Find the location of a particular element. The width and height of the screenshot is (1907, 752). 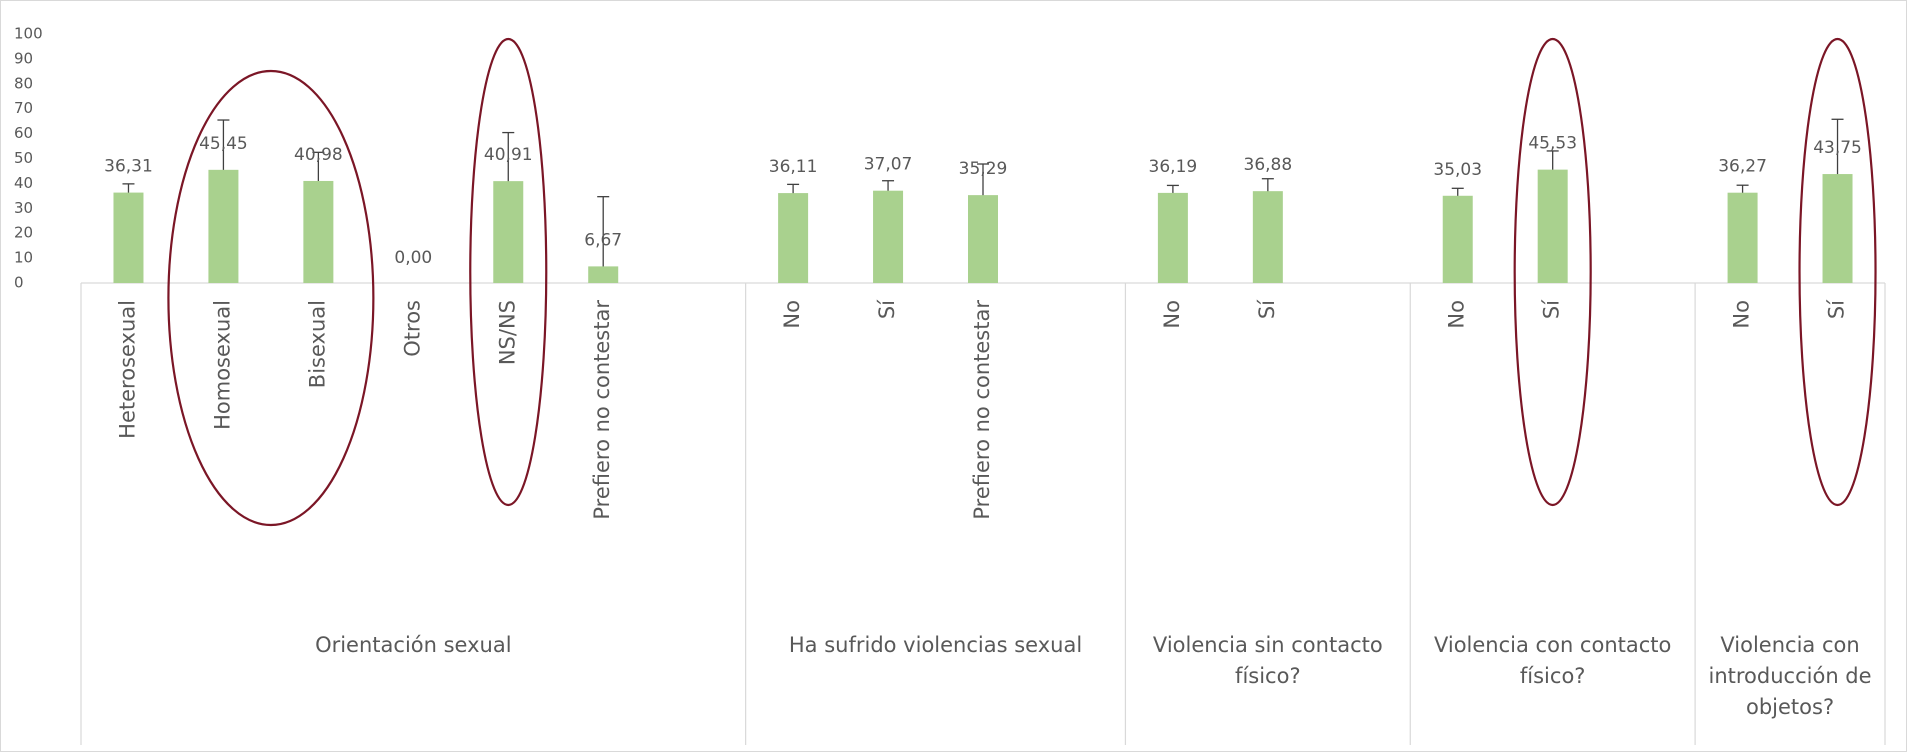

value-label: 35,03 is located at coordinates (1457, 170).